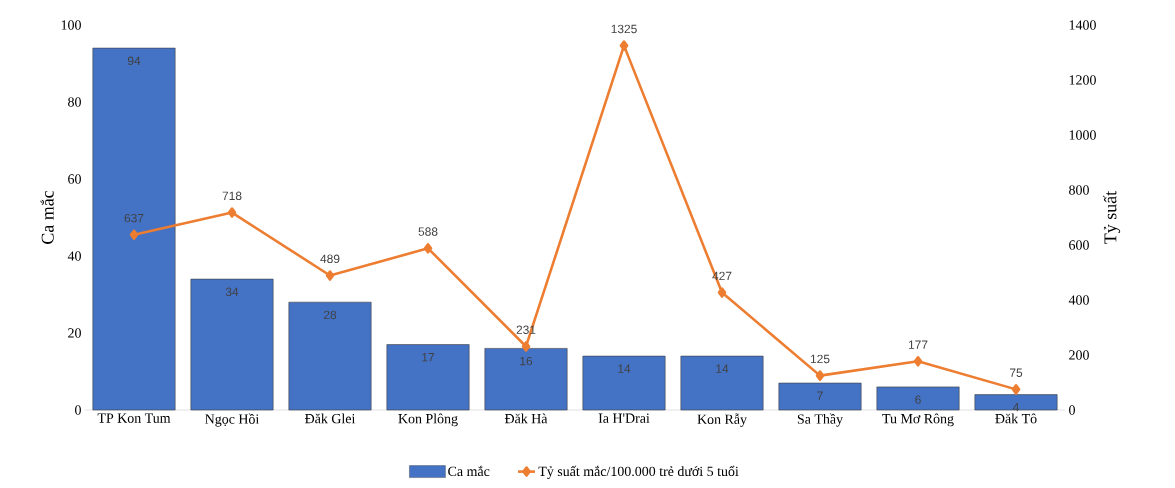  I want to click on x-tick-label: Tu Mơ Rông, so click(918, 420).